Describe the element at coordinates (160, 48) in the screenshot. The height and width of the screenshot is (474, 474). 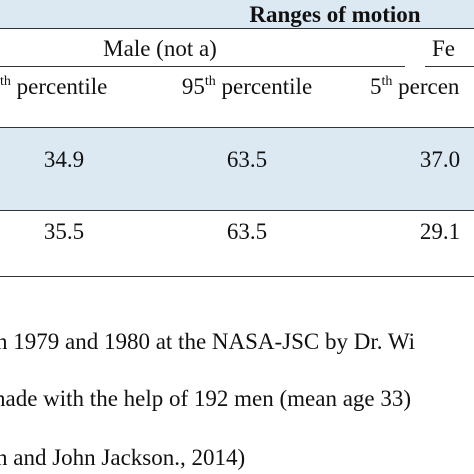
I see `group-header: Male (not a)` at that location.